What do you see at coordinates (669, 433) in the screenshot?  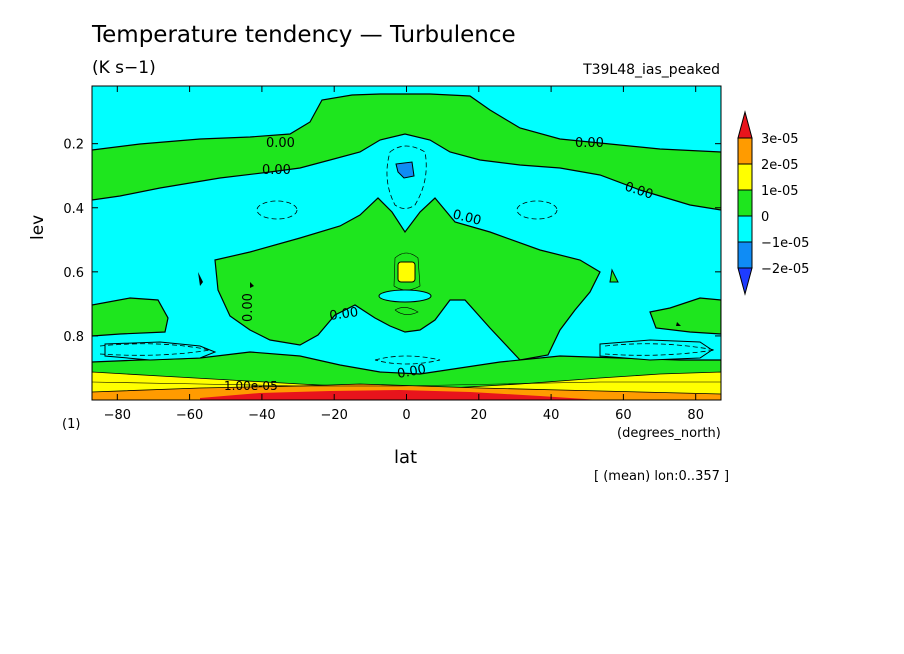 I see `x-axis-unit: (degrees_north)` at bounding box center [669, 433].